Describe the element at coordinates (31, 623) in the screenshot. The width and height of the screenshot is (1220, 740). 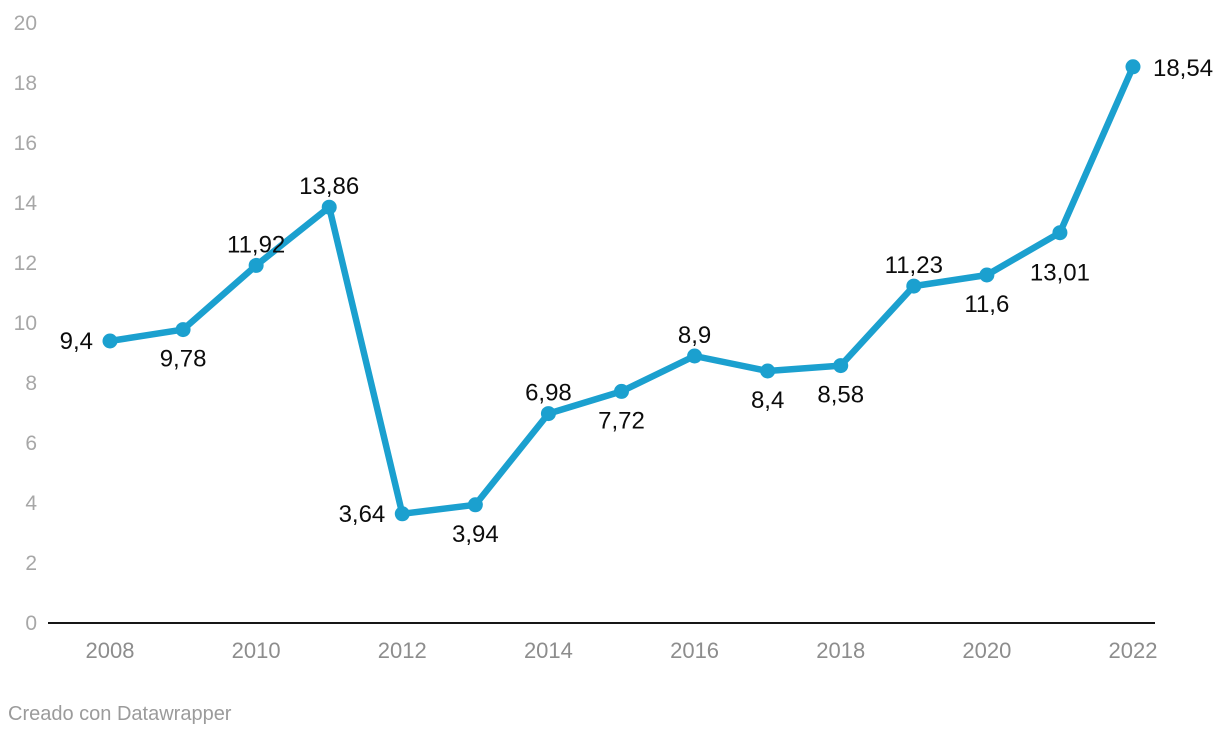
I see `y-axis-label: 0` at that location.